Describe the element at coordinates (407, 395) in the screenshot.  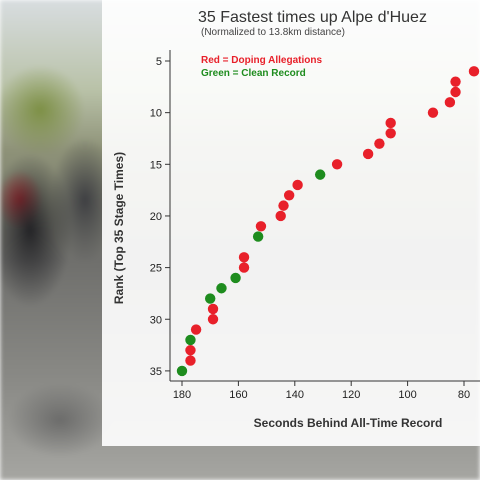
I see `x-tick-label: 100` at that location.